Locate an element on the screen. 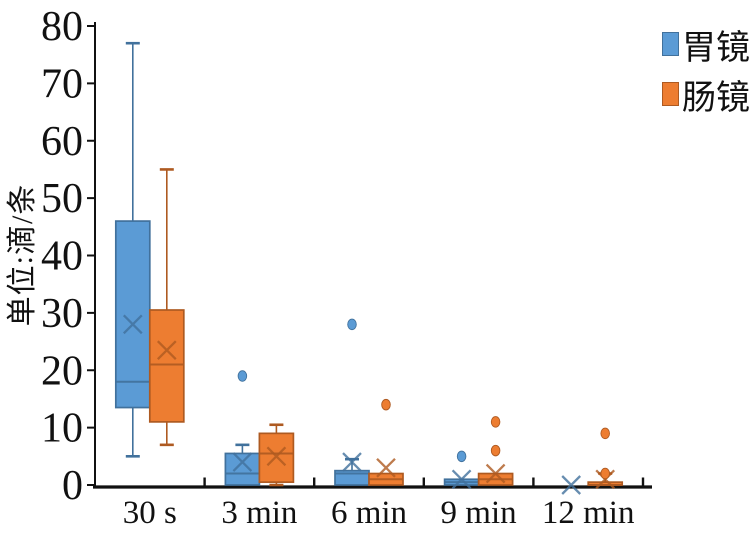 The image size is (755, 533). y-tick-label: 20 is located at coordinates (62, 371).